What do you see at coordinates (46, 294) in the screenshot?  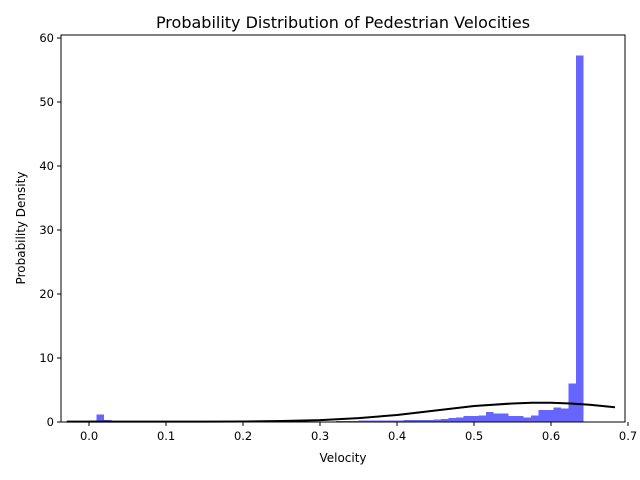 I see `y-tick-label: 20` at bounding box center [46, 294].